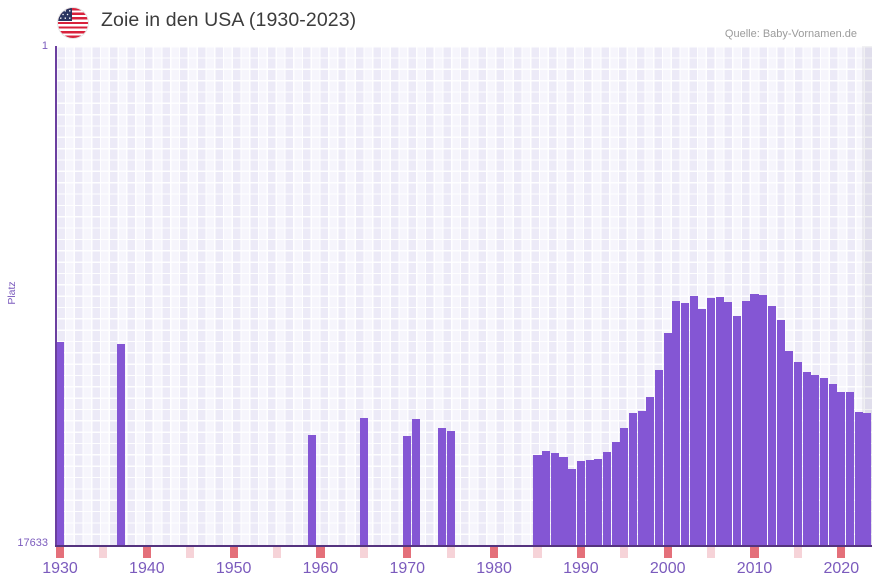  What do you see at coordinates (56, 295) in the screenshot?
I see `y-axis-line` at bounding box center [56, 295].